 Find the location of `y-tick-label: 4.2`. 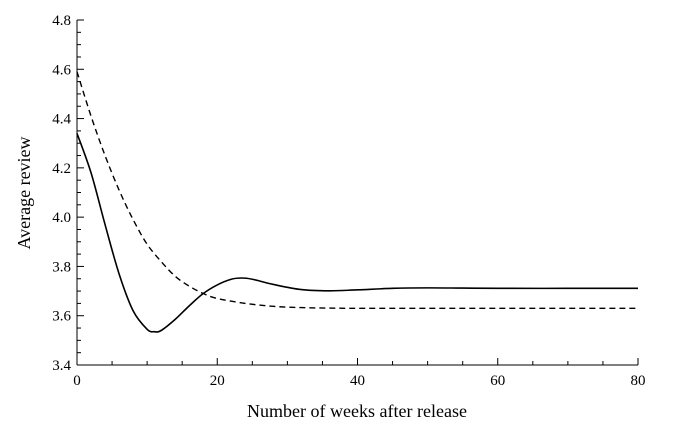

y-tick-label: 4.2 is located at coordinates (61, 169).